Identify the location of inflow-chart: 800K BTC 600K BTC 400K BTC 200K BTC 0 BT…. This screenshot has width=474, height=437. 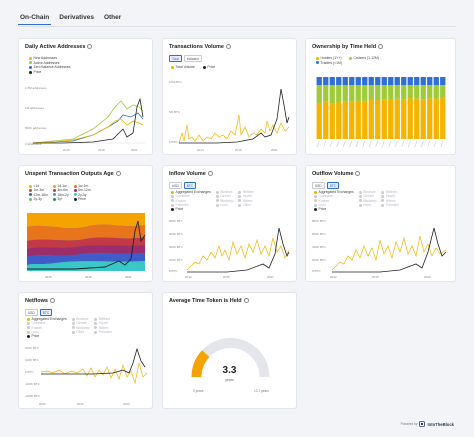
(230, 248).